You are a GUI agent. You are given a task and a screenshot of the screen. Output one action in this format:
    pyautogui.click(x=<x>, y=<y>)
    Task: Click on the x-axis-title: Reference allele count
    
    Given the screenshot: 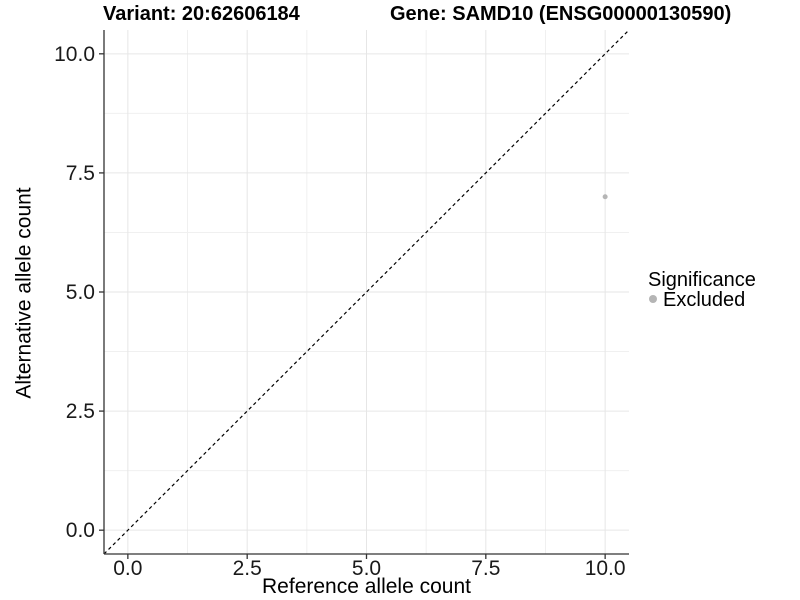 What is the action you would take?
    pyautogui.click(x=366, y=586)
    